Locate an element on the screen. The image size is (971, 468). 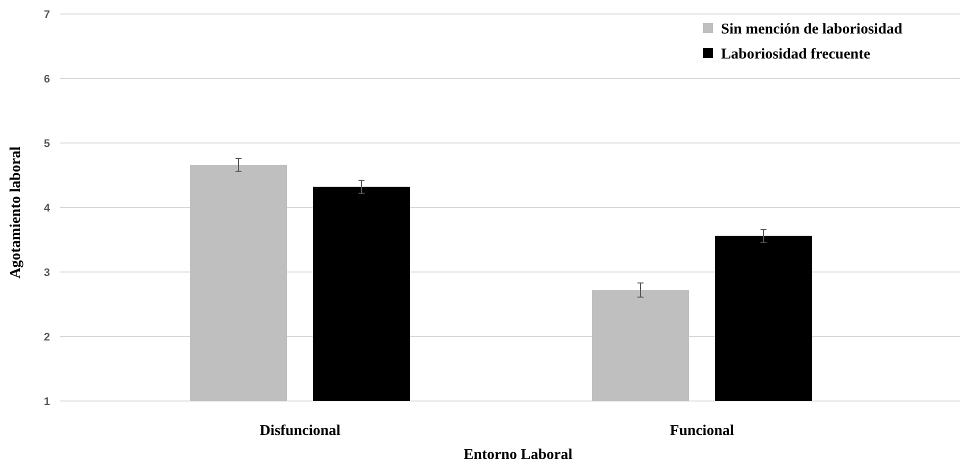
y-tick-label: 2 is located at coordinates (47, 337).